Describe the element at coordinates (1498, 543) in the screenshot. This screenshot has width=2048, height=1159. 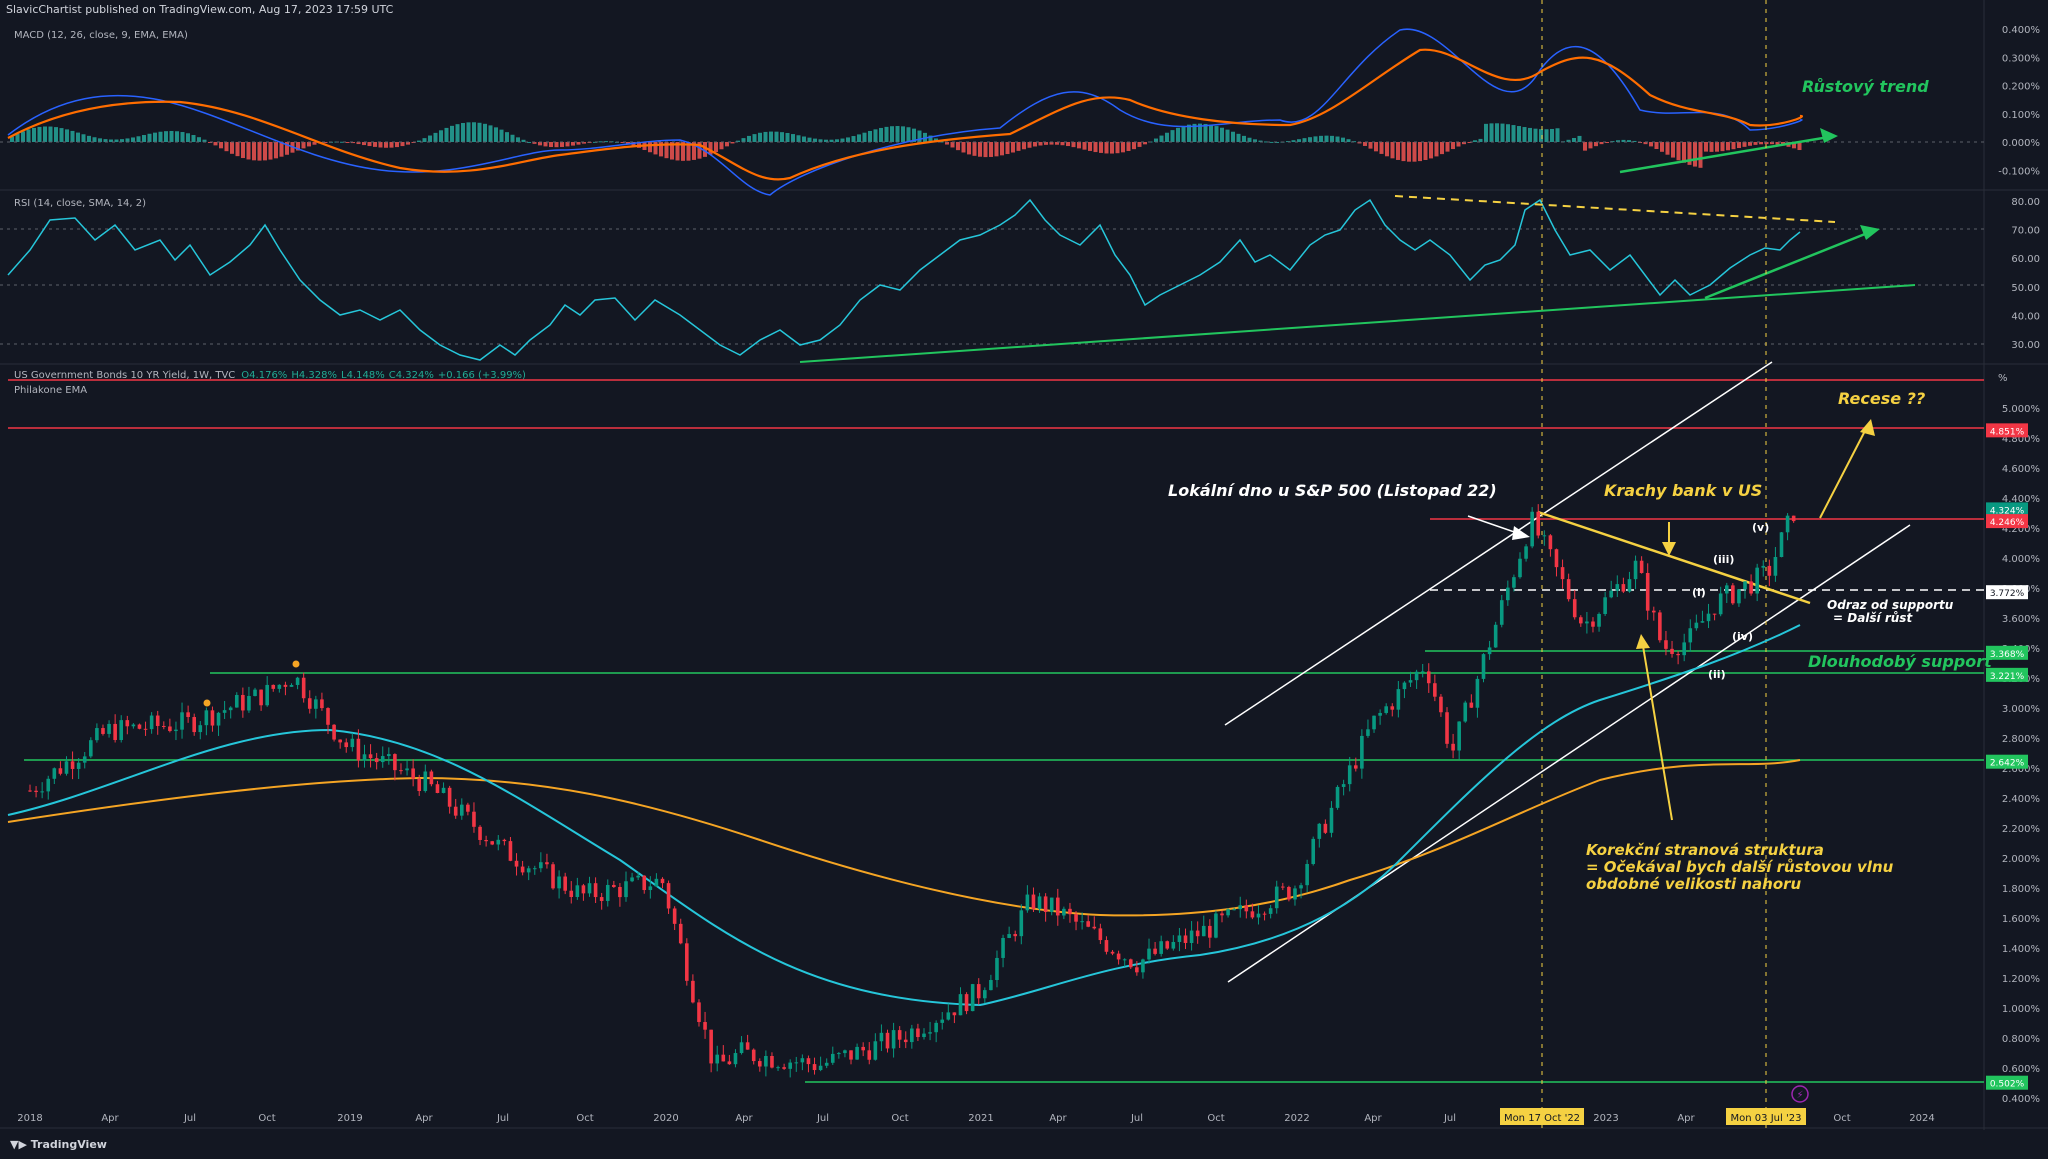
I see `channel-upper-line` at that location.